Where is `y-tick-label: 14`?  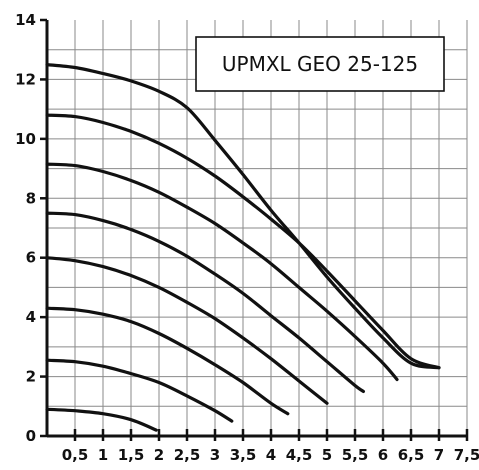 y-tick-label: 14 is located at coordinates (25, 20).